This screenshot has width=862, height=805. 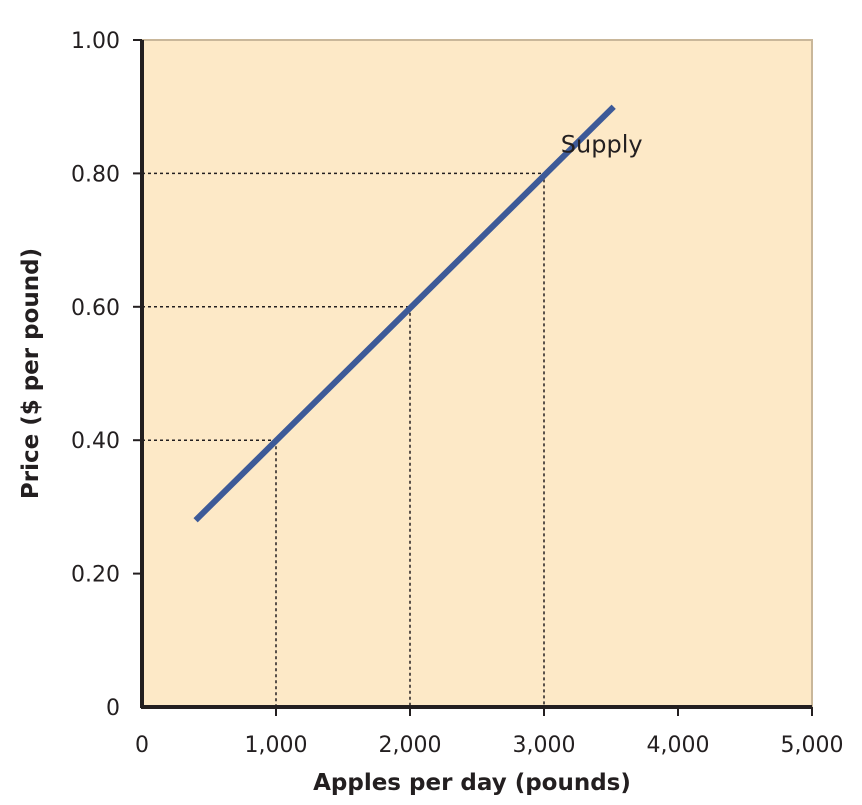 What do you see at coordinates (95, 174) in the screenshot?
I see `y-tick-label-4: 0.80` at bounding box center [95, 174].